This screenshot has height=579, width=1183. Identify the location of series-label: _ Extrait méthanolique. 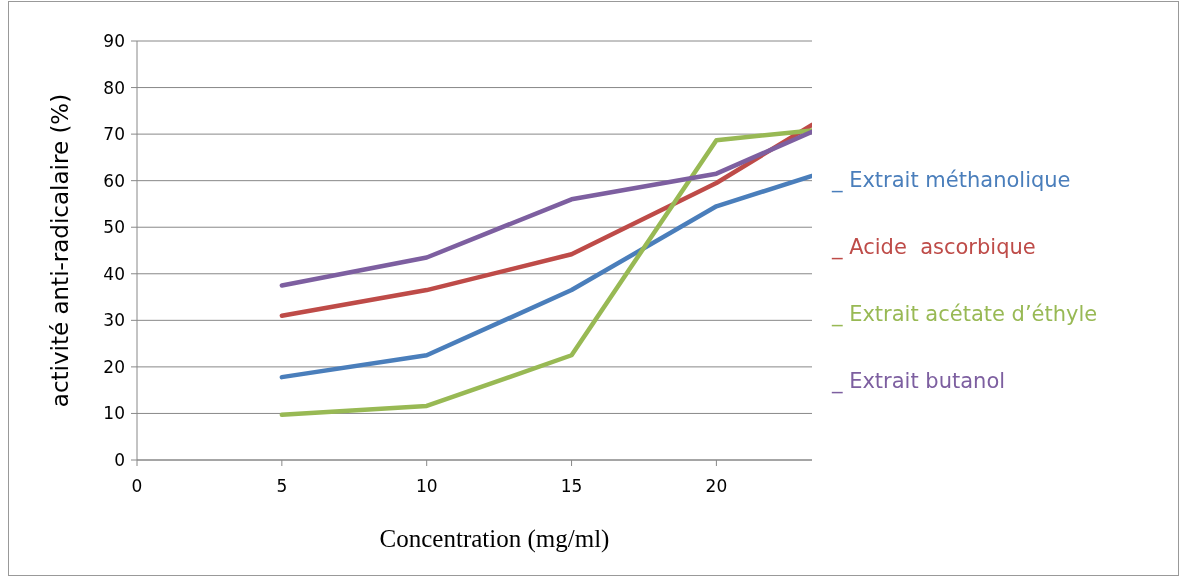
(951, 180).